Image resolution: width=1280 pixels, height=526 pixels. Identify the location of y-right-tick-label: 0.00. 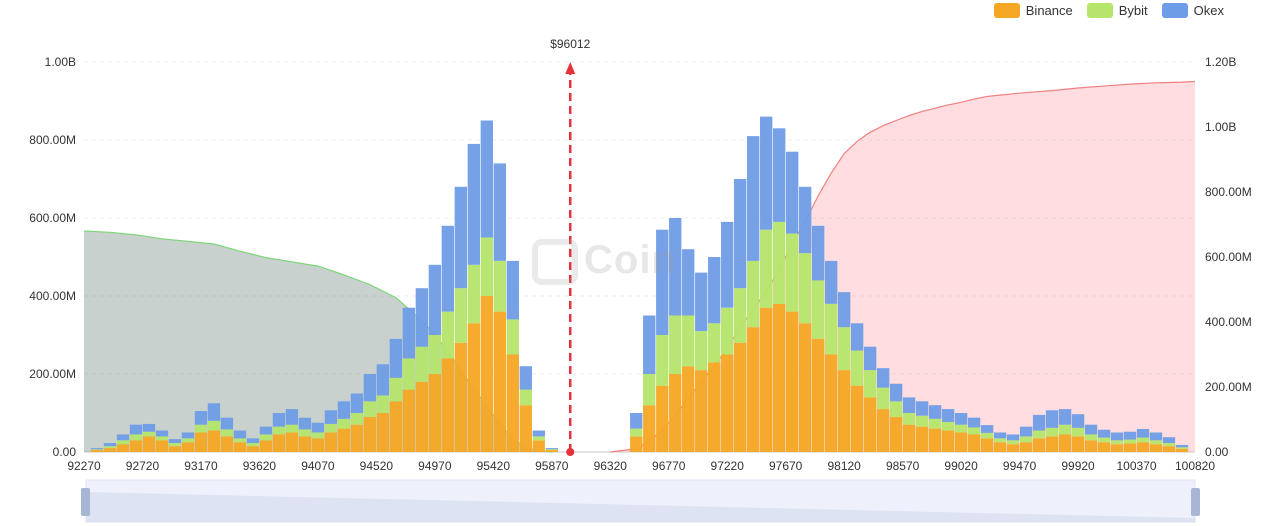
(1217, 452).